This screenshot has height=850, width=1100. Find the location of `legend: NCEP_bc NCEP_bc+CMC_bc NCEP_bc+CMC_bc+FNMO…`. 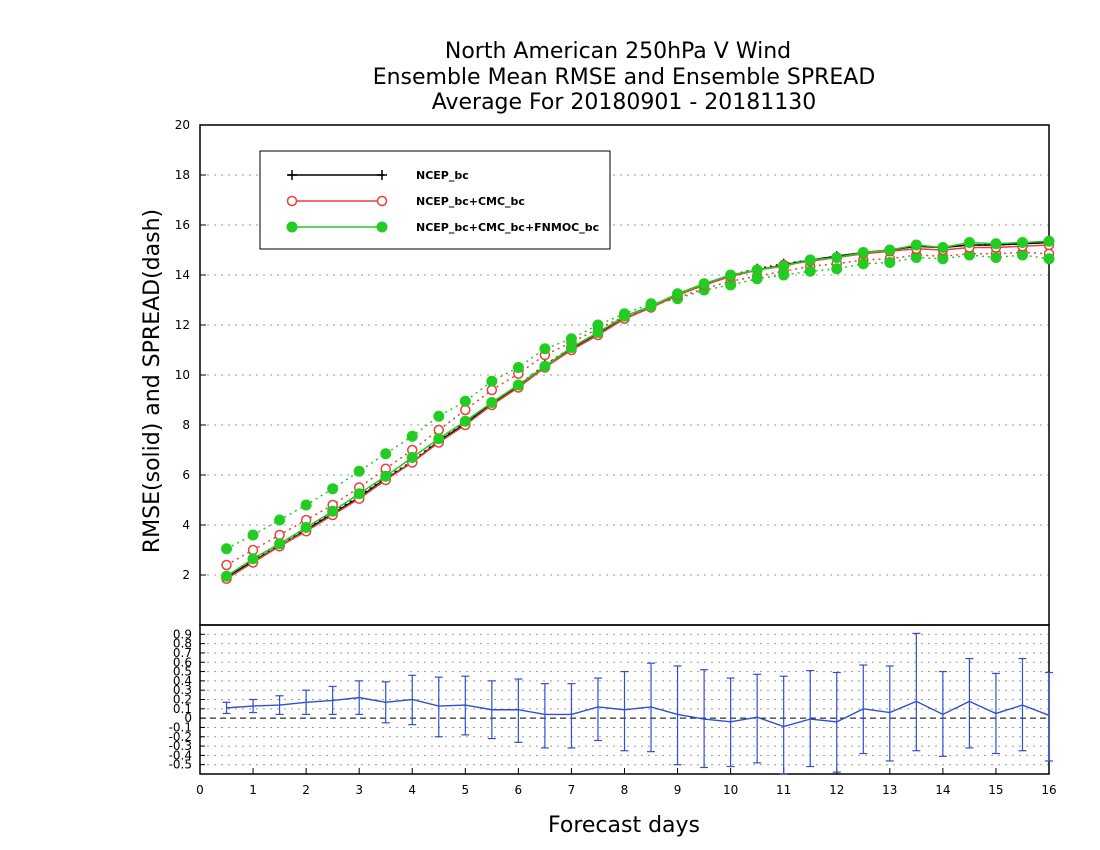

legend: NCEP_bc NCEP_bc+CMC_bc NCEP_bc+CMC_bc+FNMO… is located at coordinates (435, 200).